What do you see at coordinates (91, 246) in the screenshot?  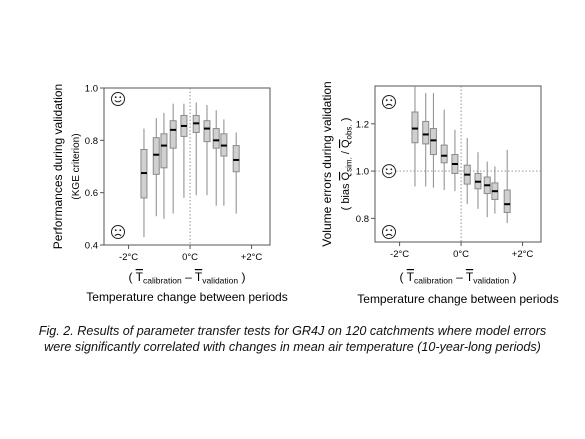 I see `y-tick-label: 0.4` at bounding box center [91, 246].